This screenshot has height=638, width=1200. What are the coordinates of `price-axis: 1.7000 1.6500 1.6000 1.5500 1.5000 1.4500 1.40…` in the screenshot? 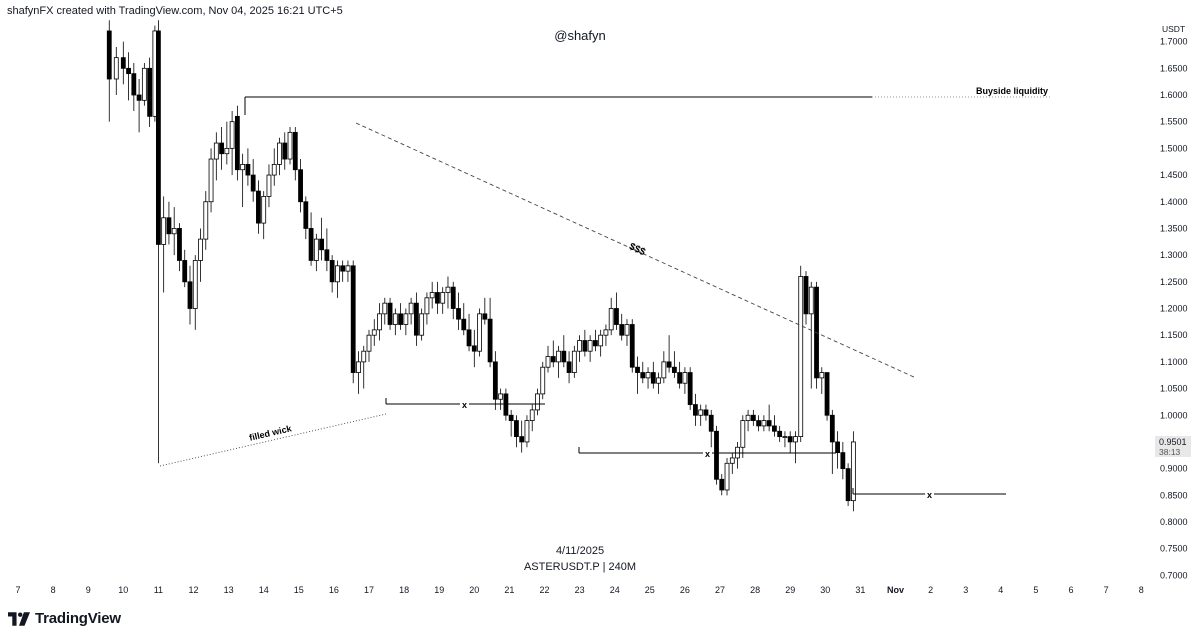 It's located at (1174, 309).